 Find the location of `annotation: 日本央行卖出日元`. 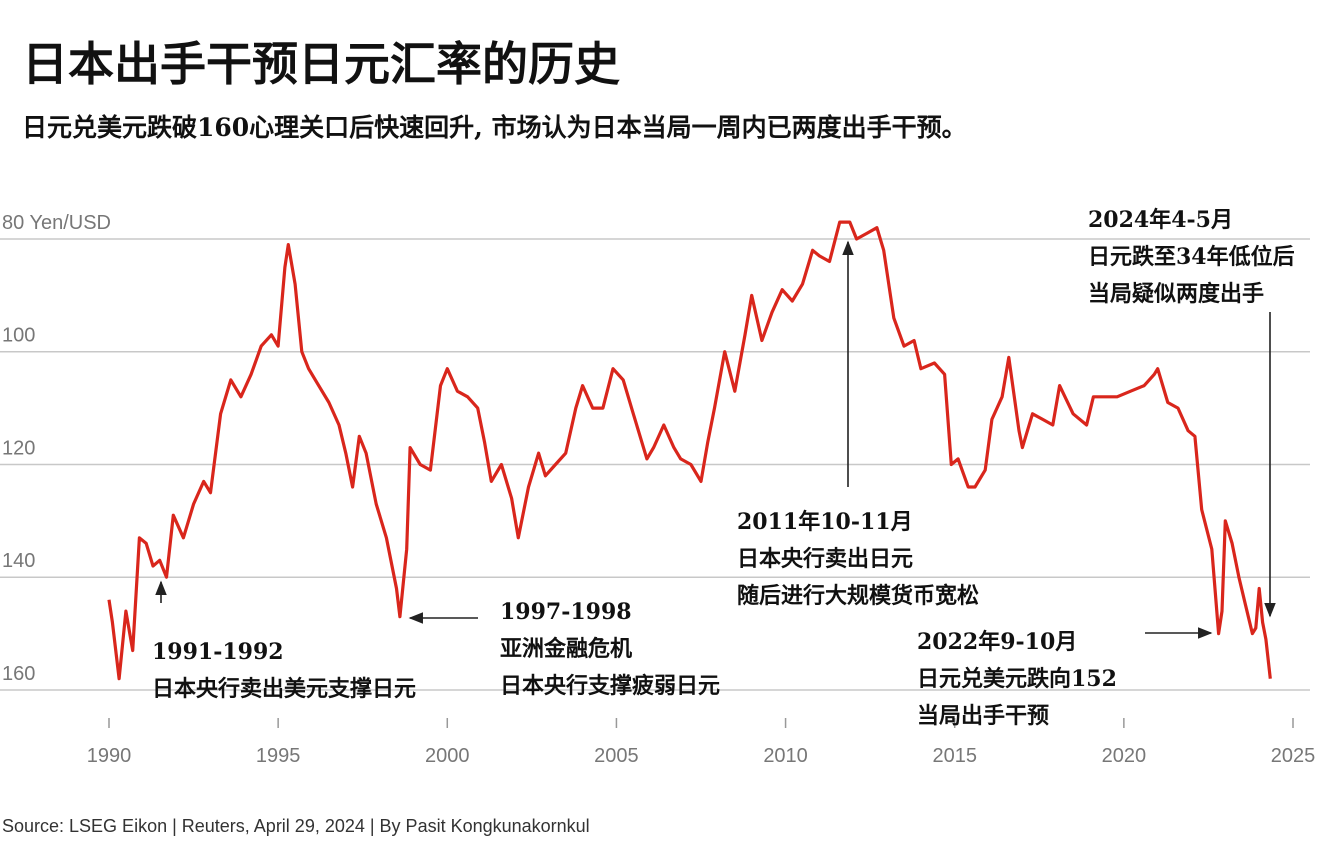

annotation: 日本央行卖出日元 is located at coordinates (825, 559).